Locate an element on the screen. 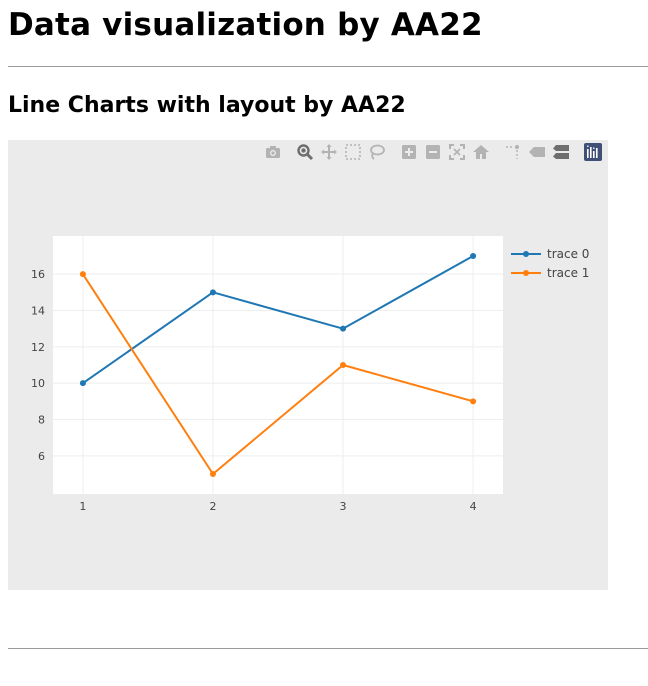 The width and height of the screenshot is (648, 686). x-tick-label: 4 is located at coordinates (473, 506).